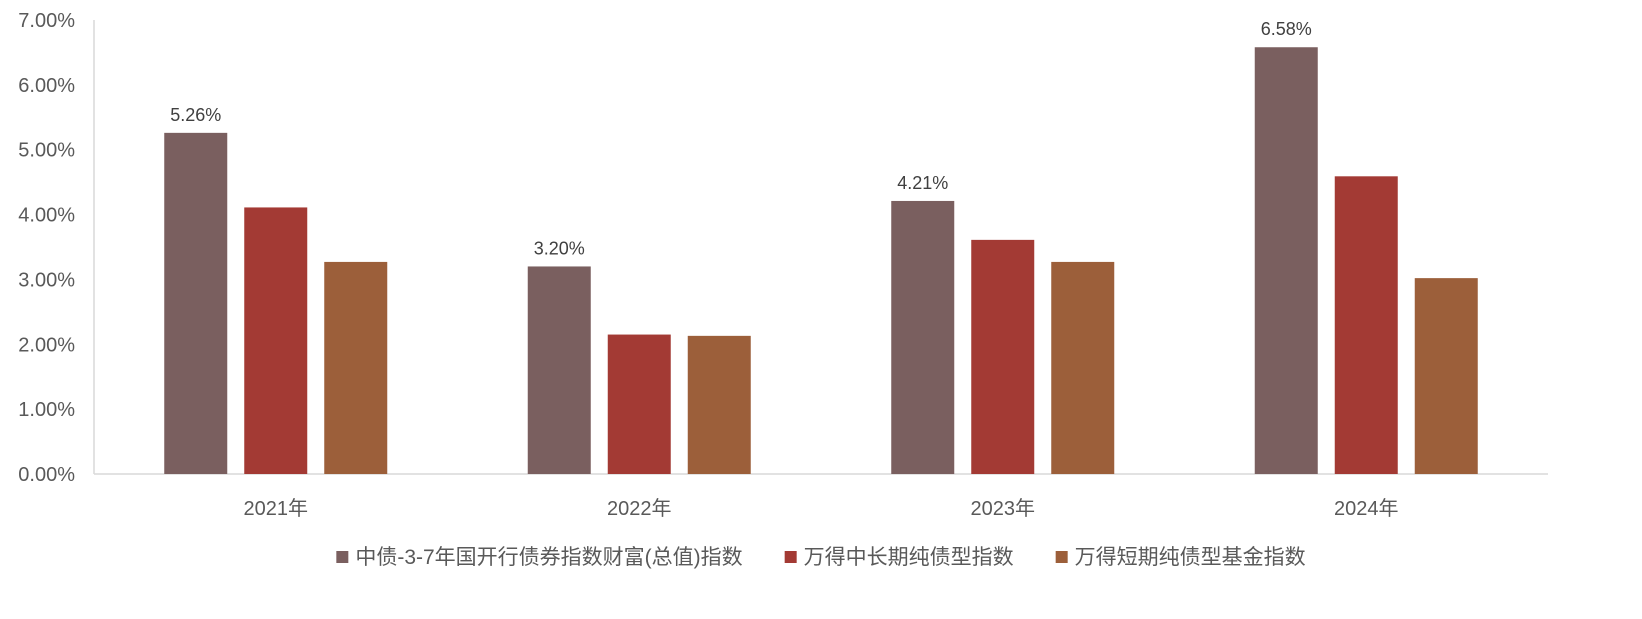 The width and height of the screenshot is (1642, 619). I want to click on legend-label: 万得短期纯债型基金指数, so click(1190, 557).